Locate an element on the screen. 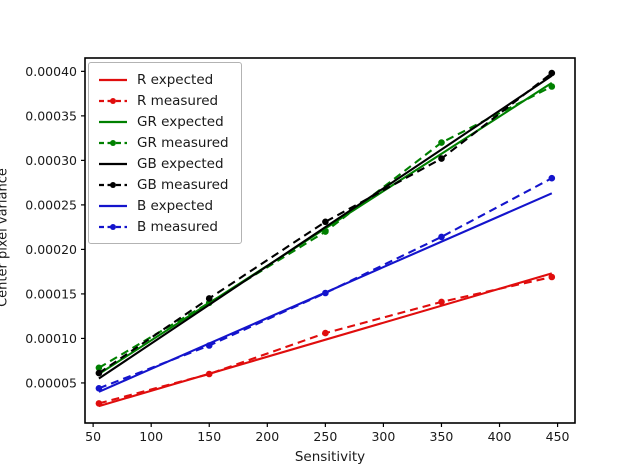  legend-item: GB measured is located at coordinates (163, 184).